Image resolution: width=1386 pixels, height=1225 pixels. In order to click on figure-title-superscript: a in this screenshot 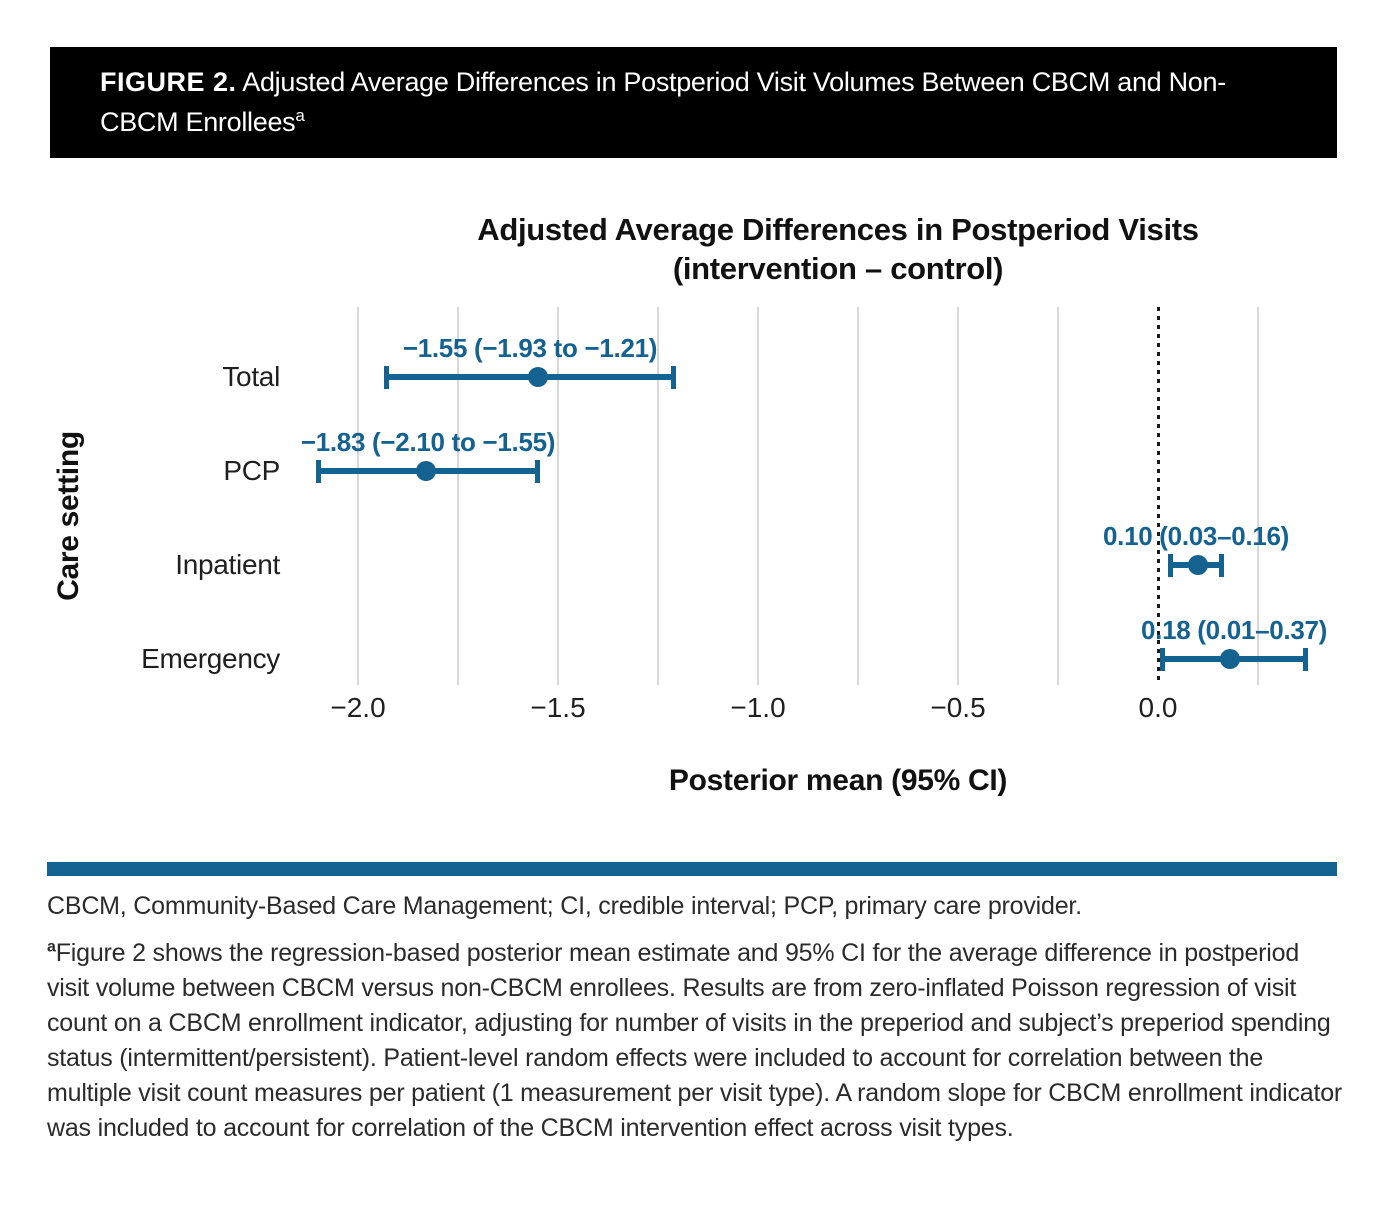, I will do `click(300, 115)`.